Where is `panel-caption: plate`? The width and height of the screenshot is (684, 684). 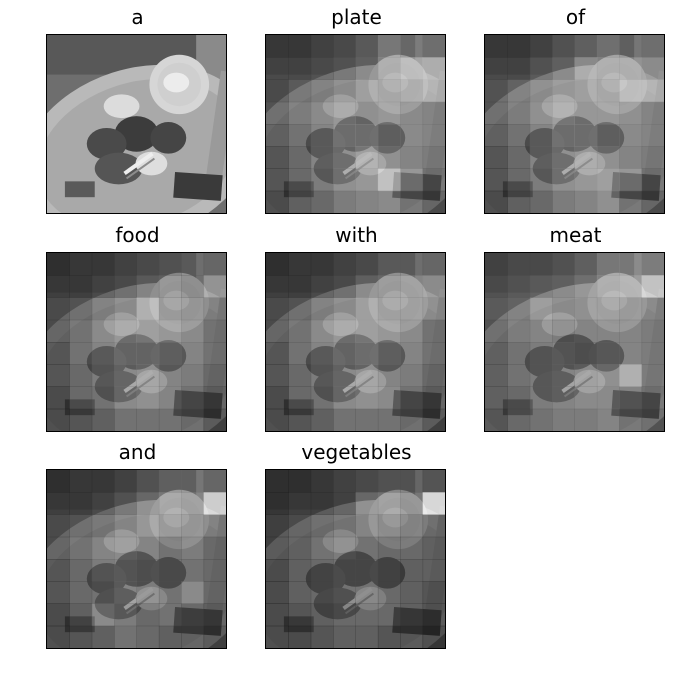 panel-caption: plate is located at coordinates (356, 17).